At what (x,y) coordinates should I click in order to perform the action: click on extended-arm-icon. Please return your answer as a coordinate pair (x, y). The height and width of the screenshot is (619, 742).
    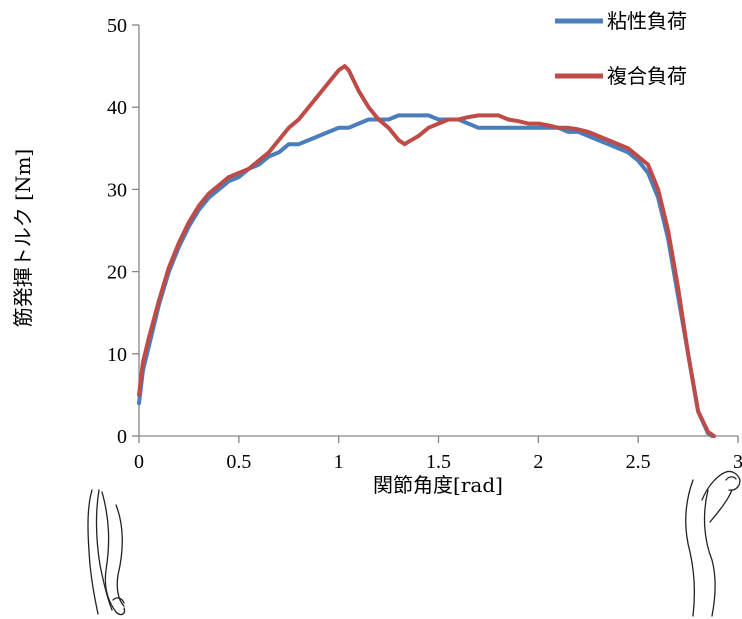
    Looking at the image, I should click on (106, 552).